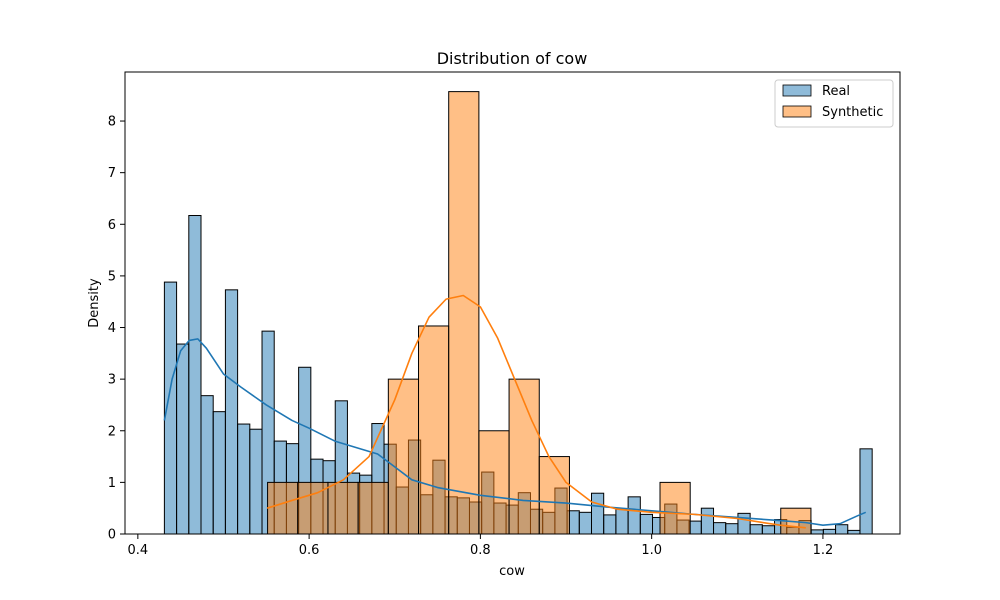 The image size is (1000, 600). I want to click on y-tick-label: 4, so click(112, 328).